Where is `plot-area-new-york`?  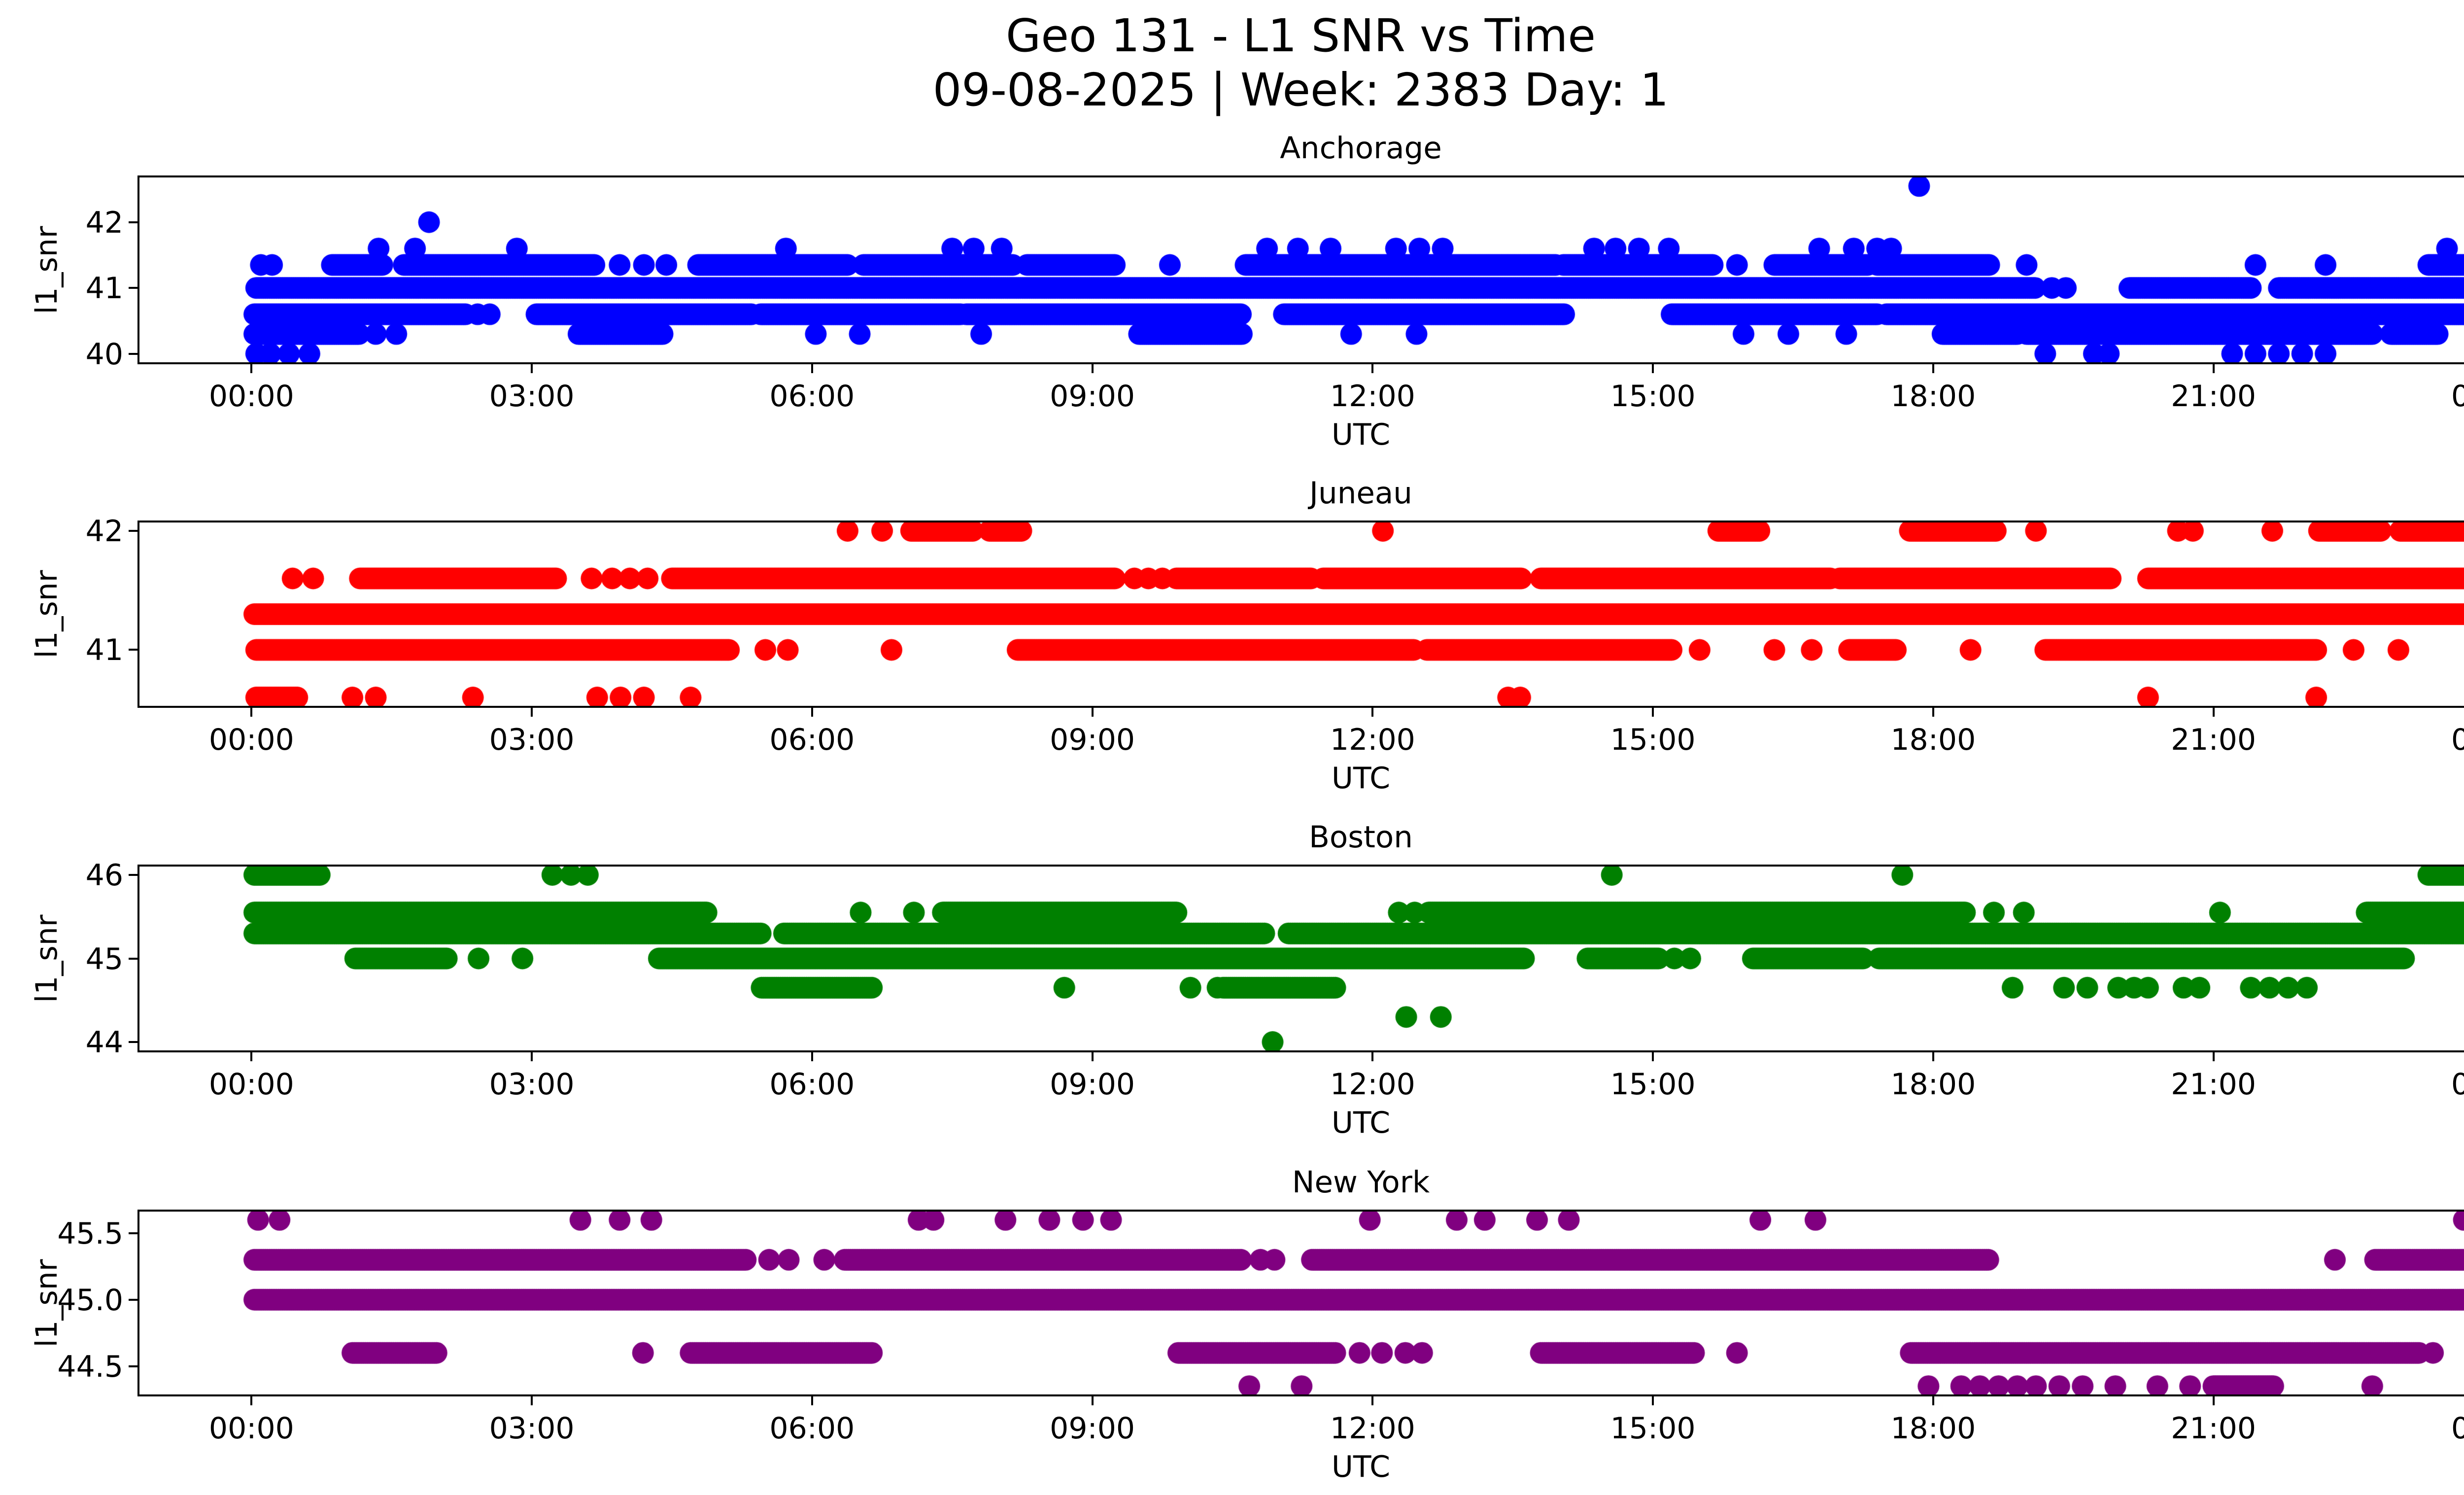 plot-area-new-york is located at coordinates (1300, 1303).